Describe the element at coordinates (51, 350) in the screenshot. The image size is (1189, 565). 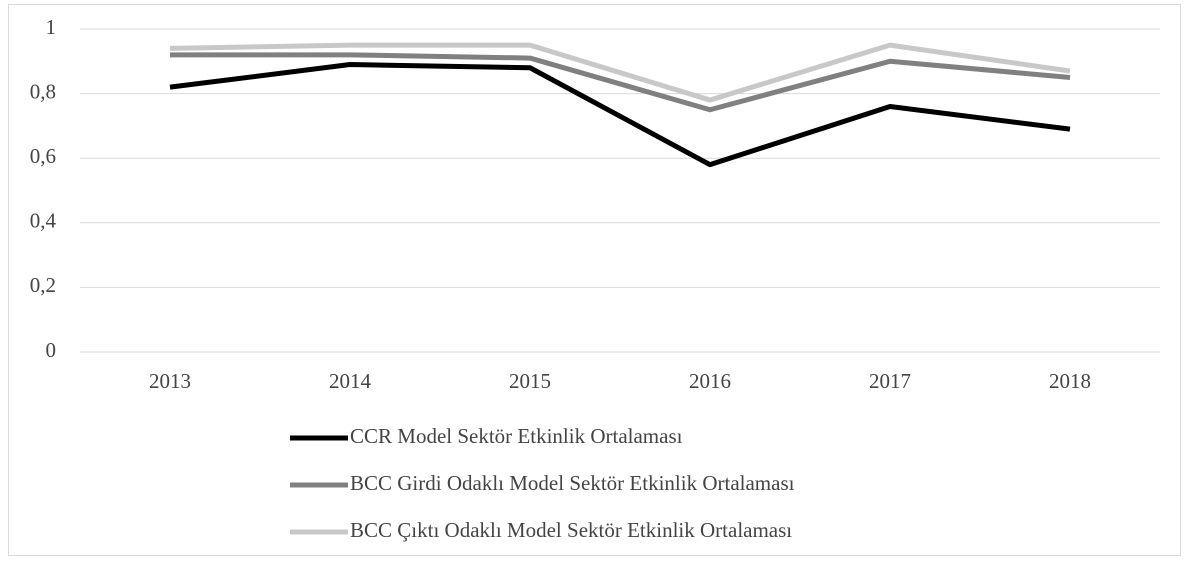
I see `y-tick-label: 0` at that location.